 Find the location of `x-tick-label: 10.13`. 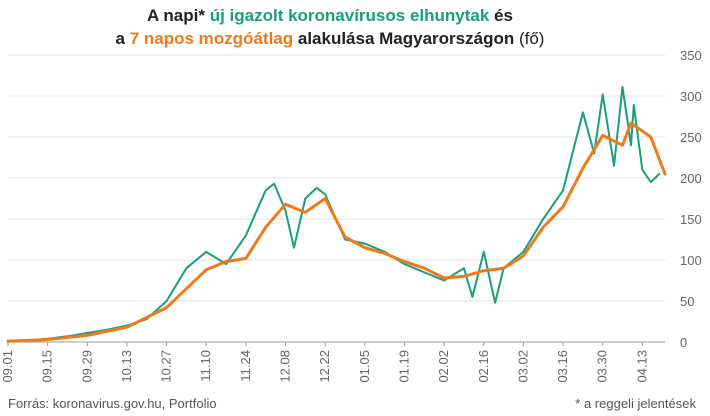

x-tick-label: 10.13 is located at coordinates (126, 366).